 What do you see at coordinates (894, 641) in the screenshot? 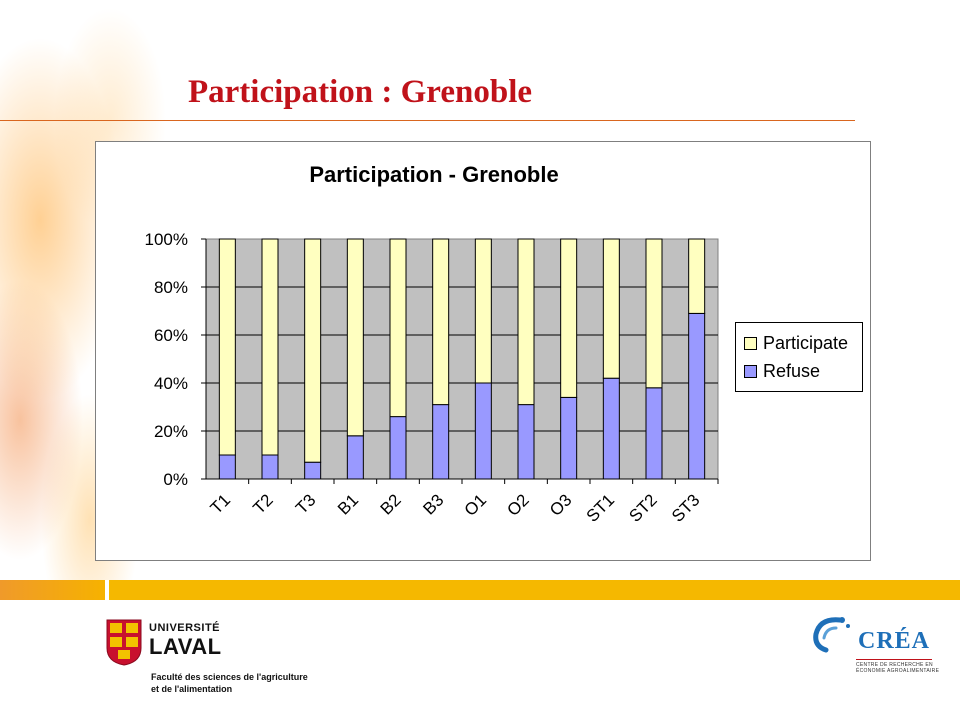
I see `crea-name: CRÉA` at bounding box center [894, 641].